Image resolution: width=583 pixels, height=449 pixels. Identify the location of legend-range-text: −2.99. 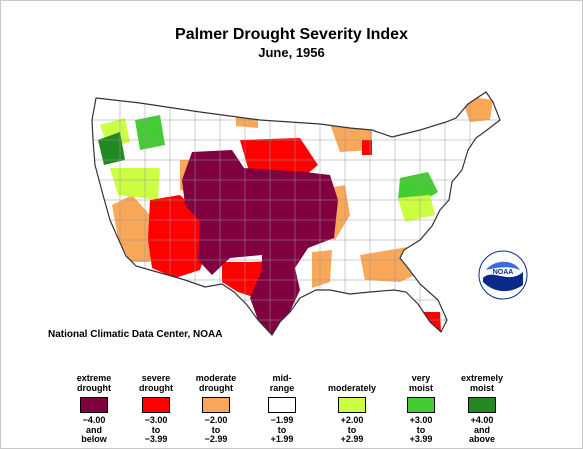
(216, 439).